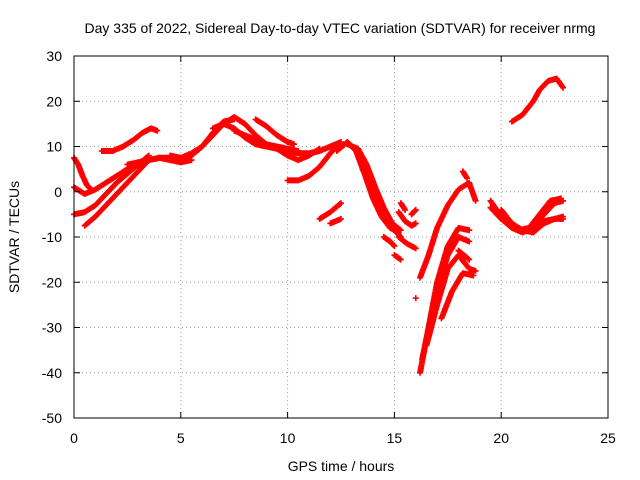 Image resolution: width=640 pixels, height=480 pixels. What do you see at coordinates (501, 438) in the screenshot?
I see `x-tick-label: 20` at bounding box center [501, 438].